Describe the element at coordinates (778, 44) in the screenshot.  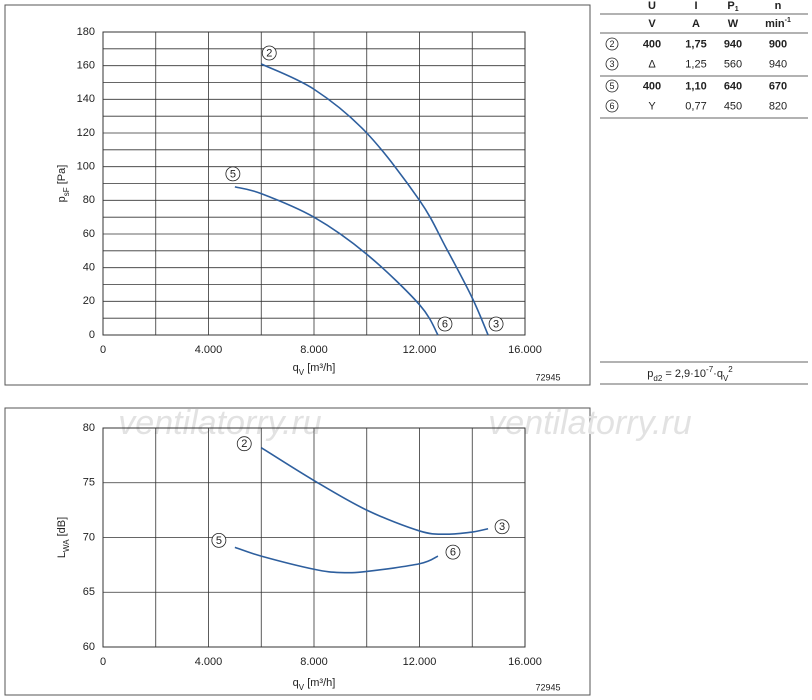
I see `table-cell: 900` at that location.